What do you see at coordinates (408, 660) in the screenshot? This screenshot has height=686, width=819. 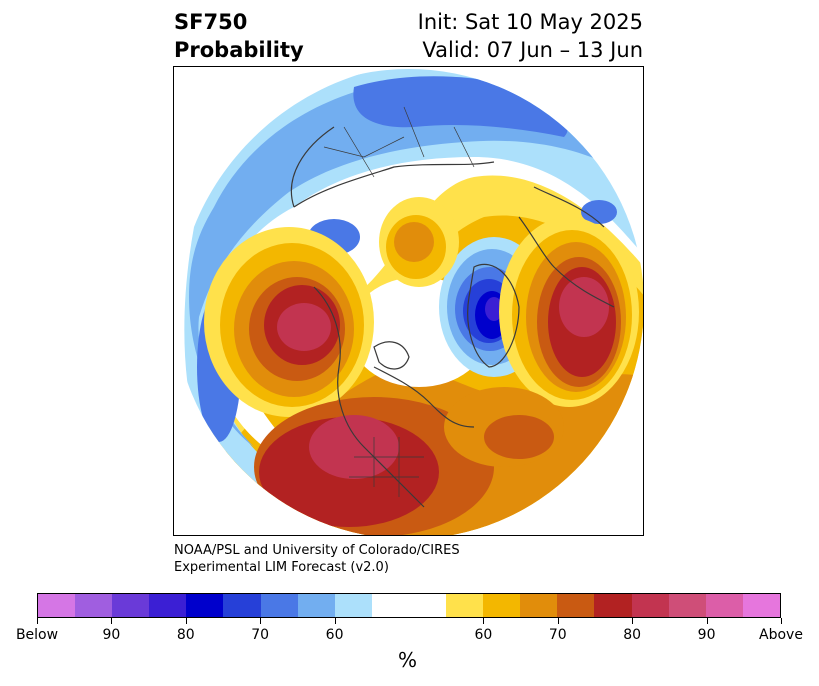 I see `colorbar-unit: %` at bounding box center [408, 660].